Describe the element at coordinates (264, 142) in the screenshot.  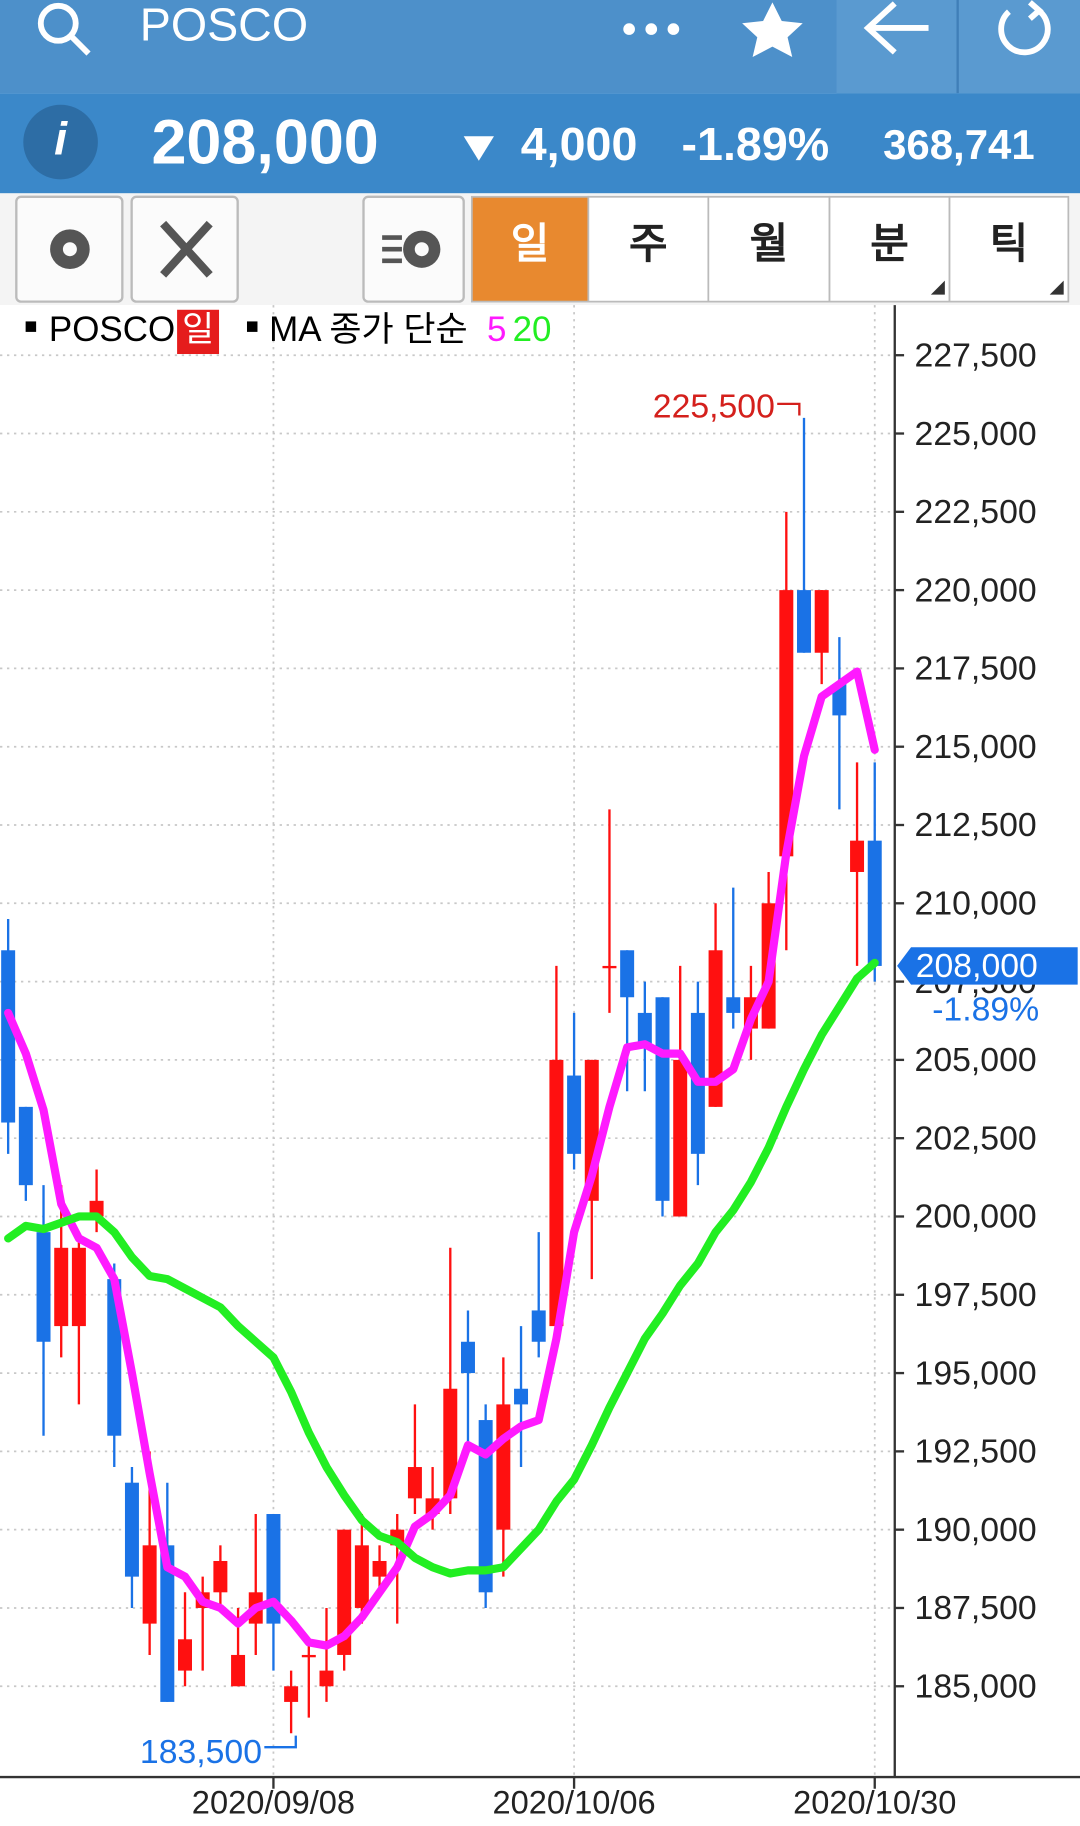
I see `quote-price: 208,000` at that location.